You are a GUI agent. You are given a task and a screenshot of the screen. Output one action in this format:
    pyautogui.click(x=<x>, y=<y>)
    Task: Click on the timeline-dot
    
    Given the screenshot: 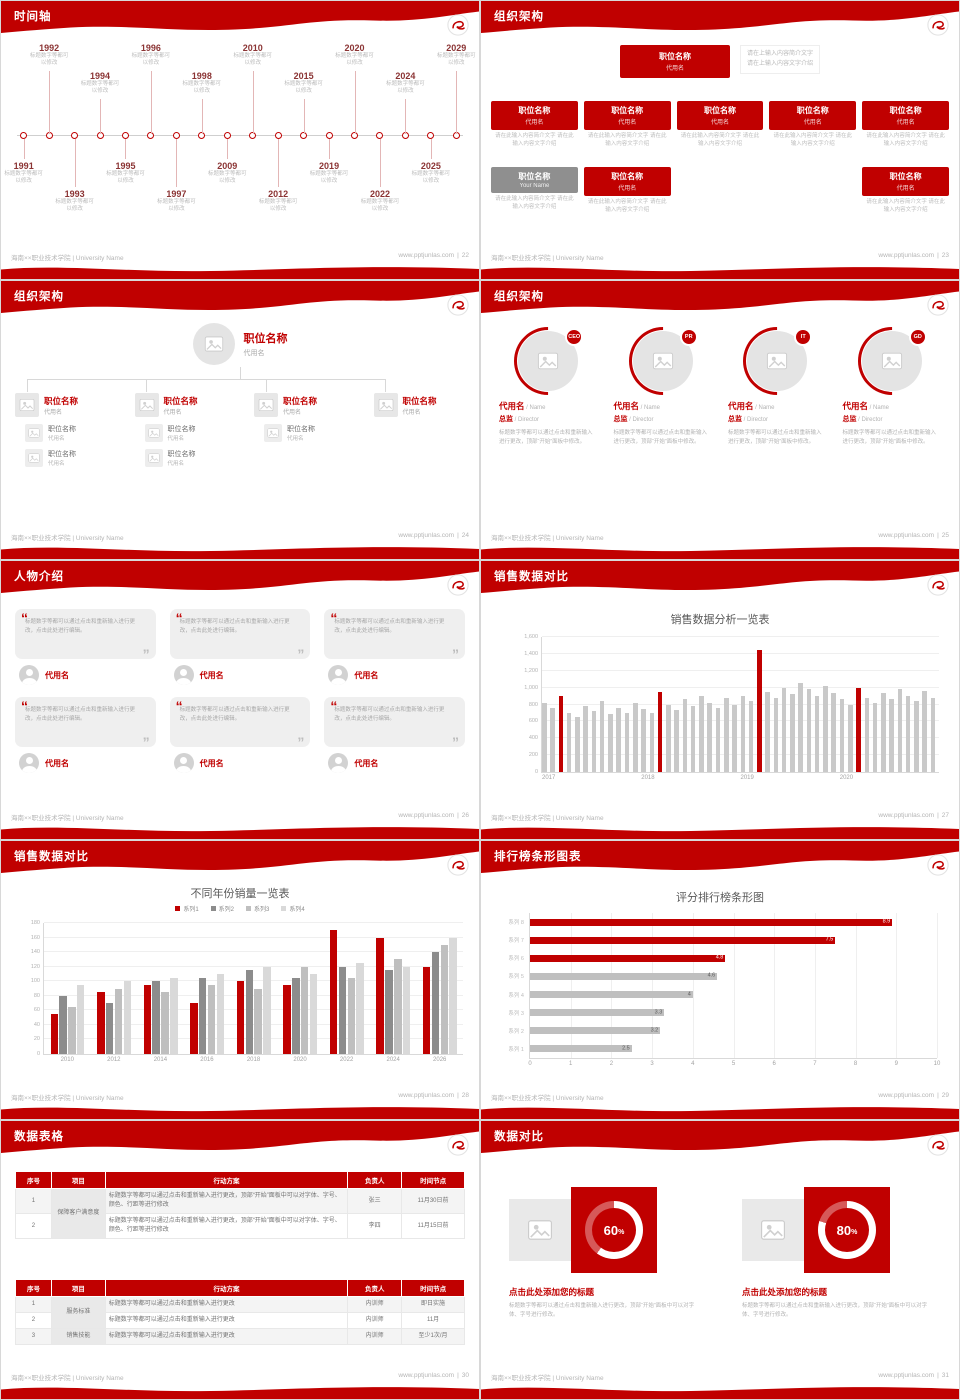 What is the action you would take?
    pyautogui.click(x=329, y=135)
    